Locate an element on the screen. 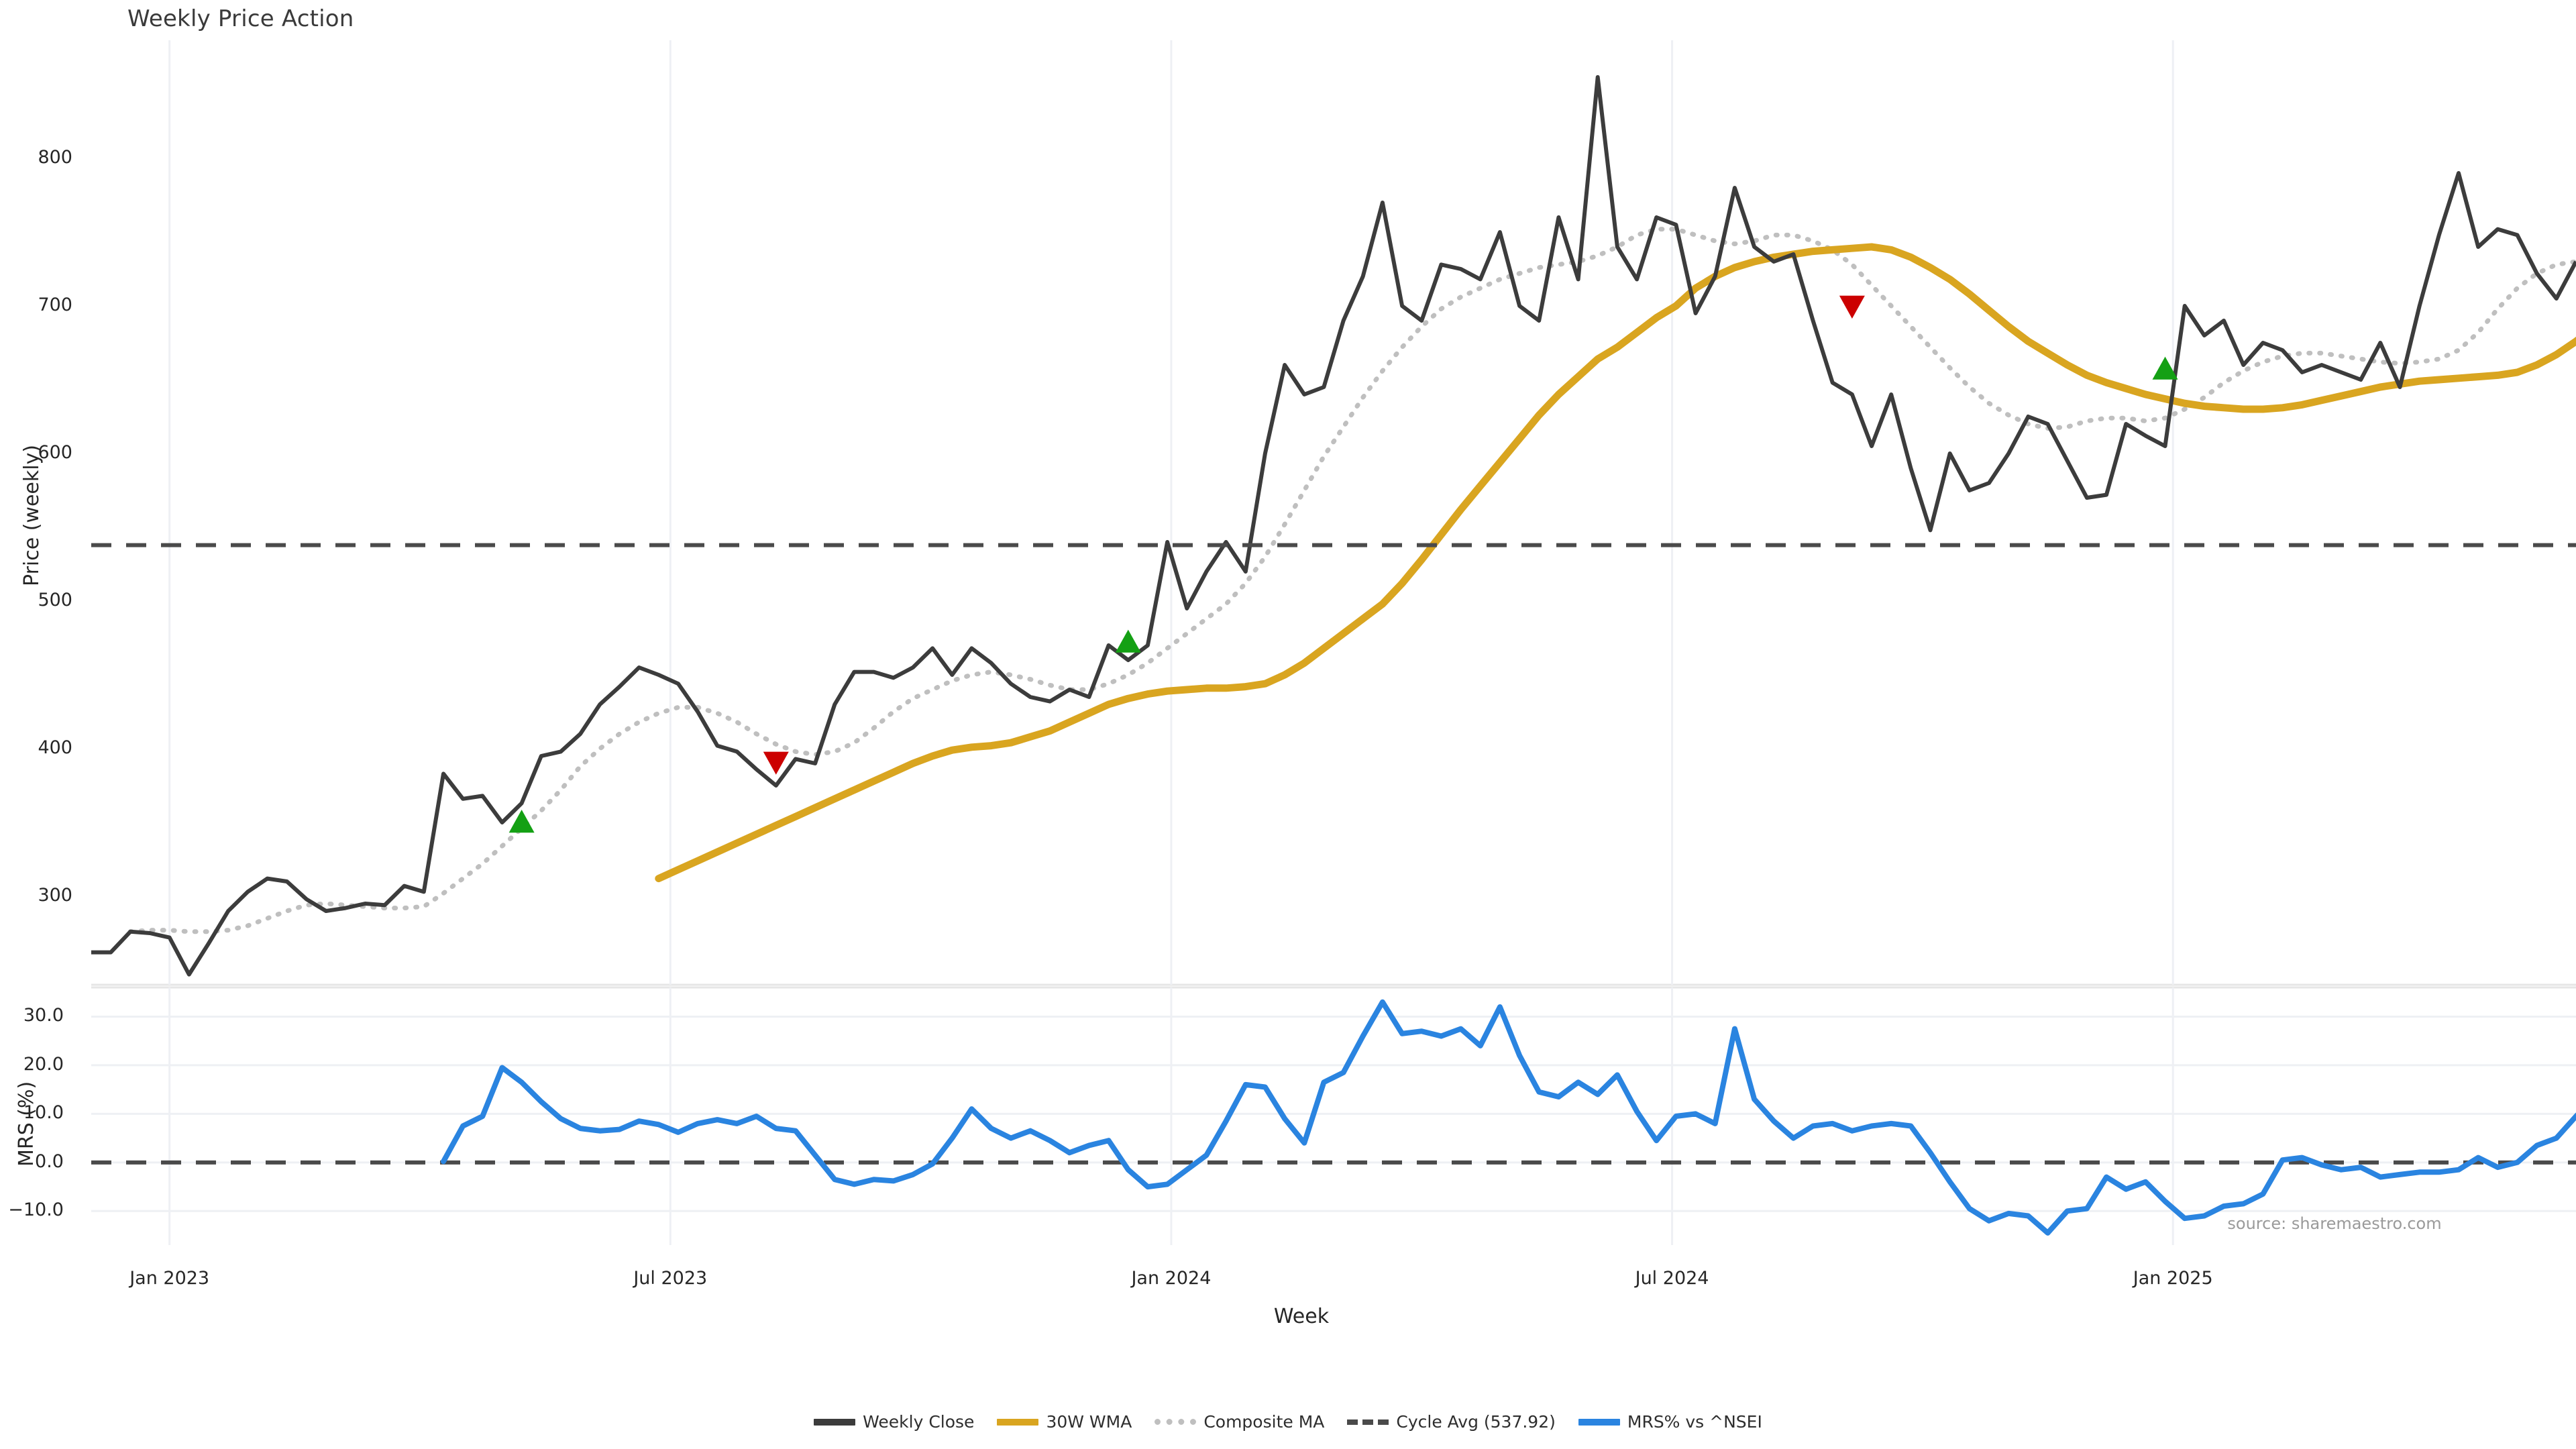  legend-item: Composite MA is located at coordinates (1239, 1422).